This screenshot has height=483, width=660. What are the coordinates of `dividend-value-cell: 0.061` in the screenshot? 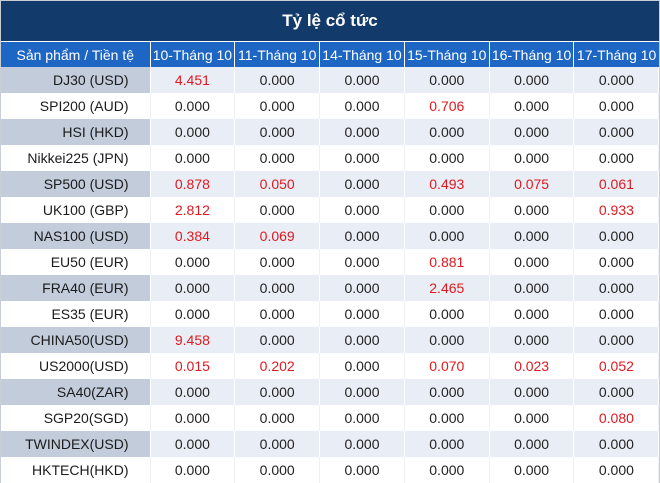 It's located at (616, 184).